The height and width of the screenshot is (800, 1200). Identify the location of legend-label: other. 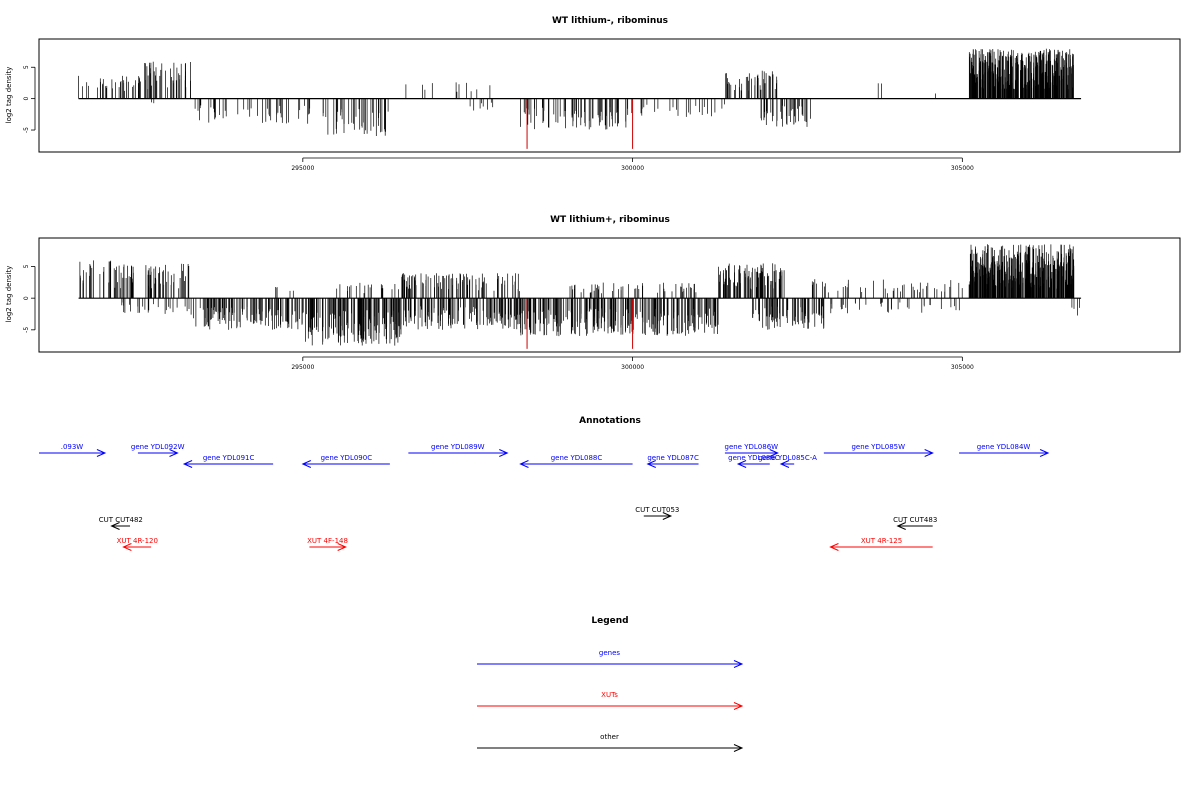
(609, 737).